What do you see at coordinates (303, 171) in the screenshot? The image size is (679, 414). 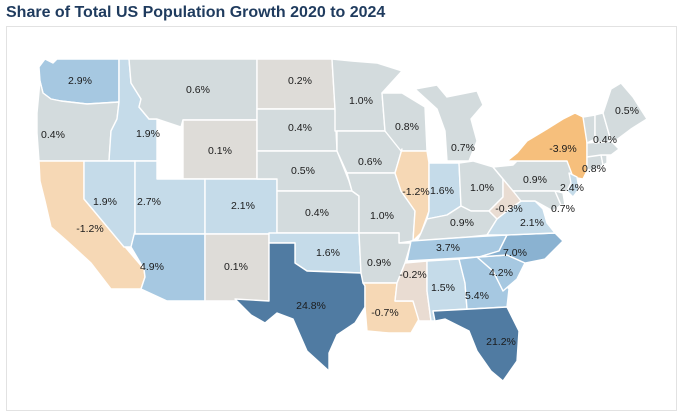 I see `state-label-ne: 0.5%` at bounding box center [303, 171].